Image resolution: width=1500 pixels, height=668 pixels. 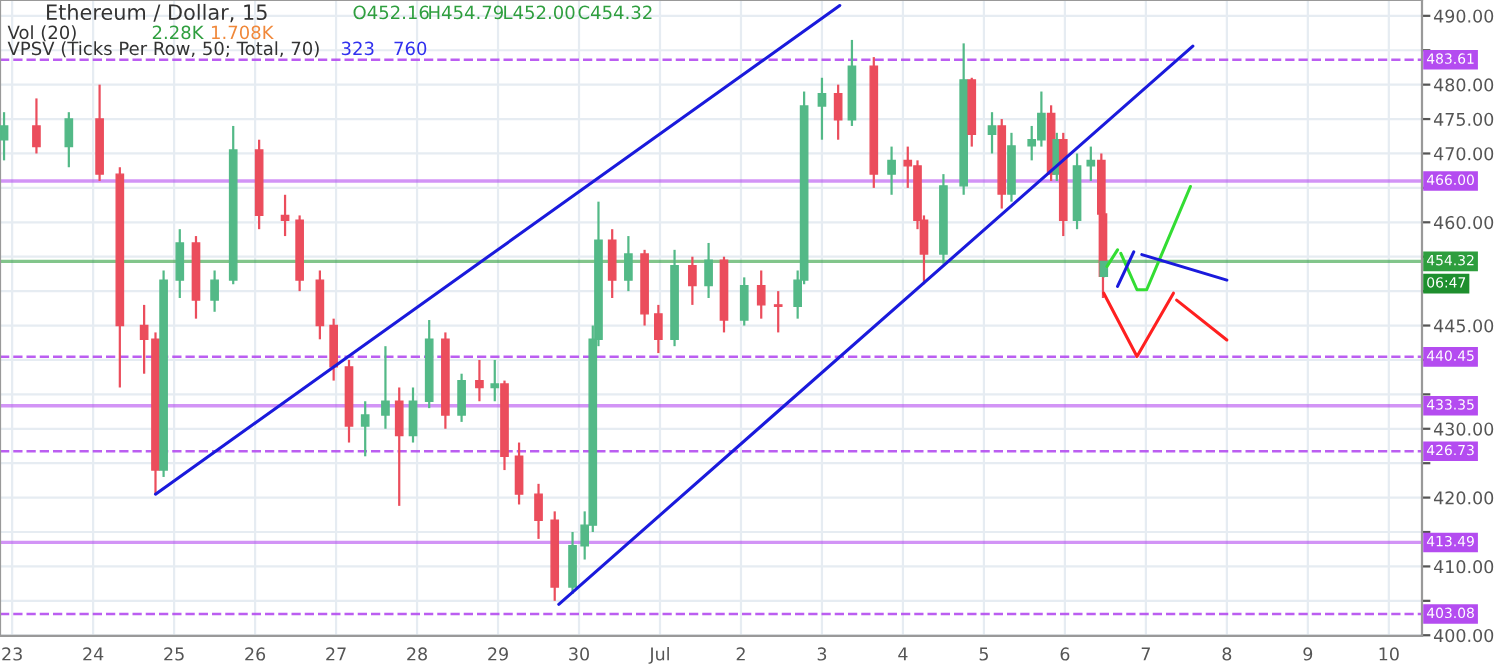 I want to click on y-tick-label: 400.00, so click(x=1463, y=635).